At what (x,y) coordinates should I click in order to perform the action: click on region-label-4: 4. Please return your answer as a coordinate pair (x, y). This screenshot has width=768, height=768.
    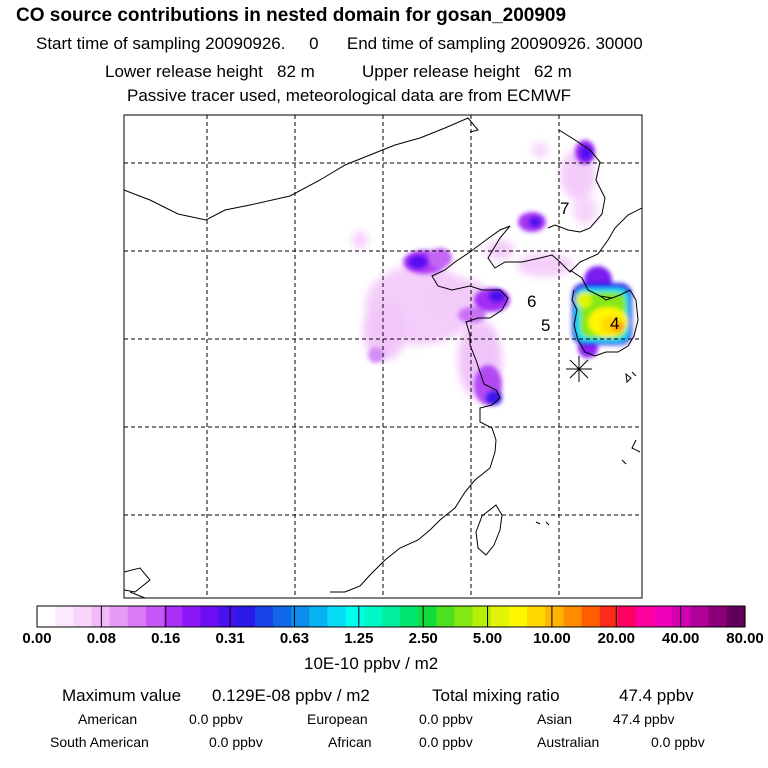
    Looking at the image, I should click on (614, 323).